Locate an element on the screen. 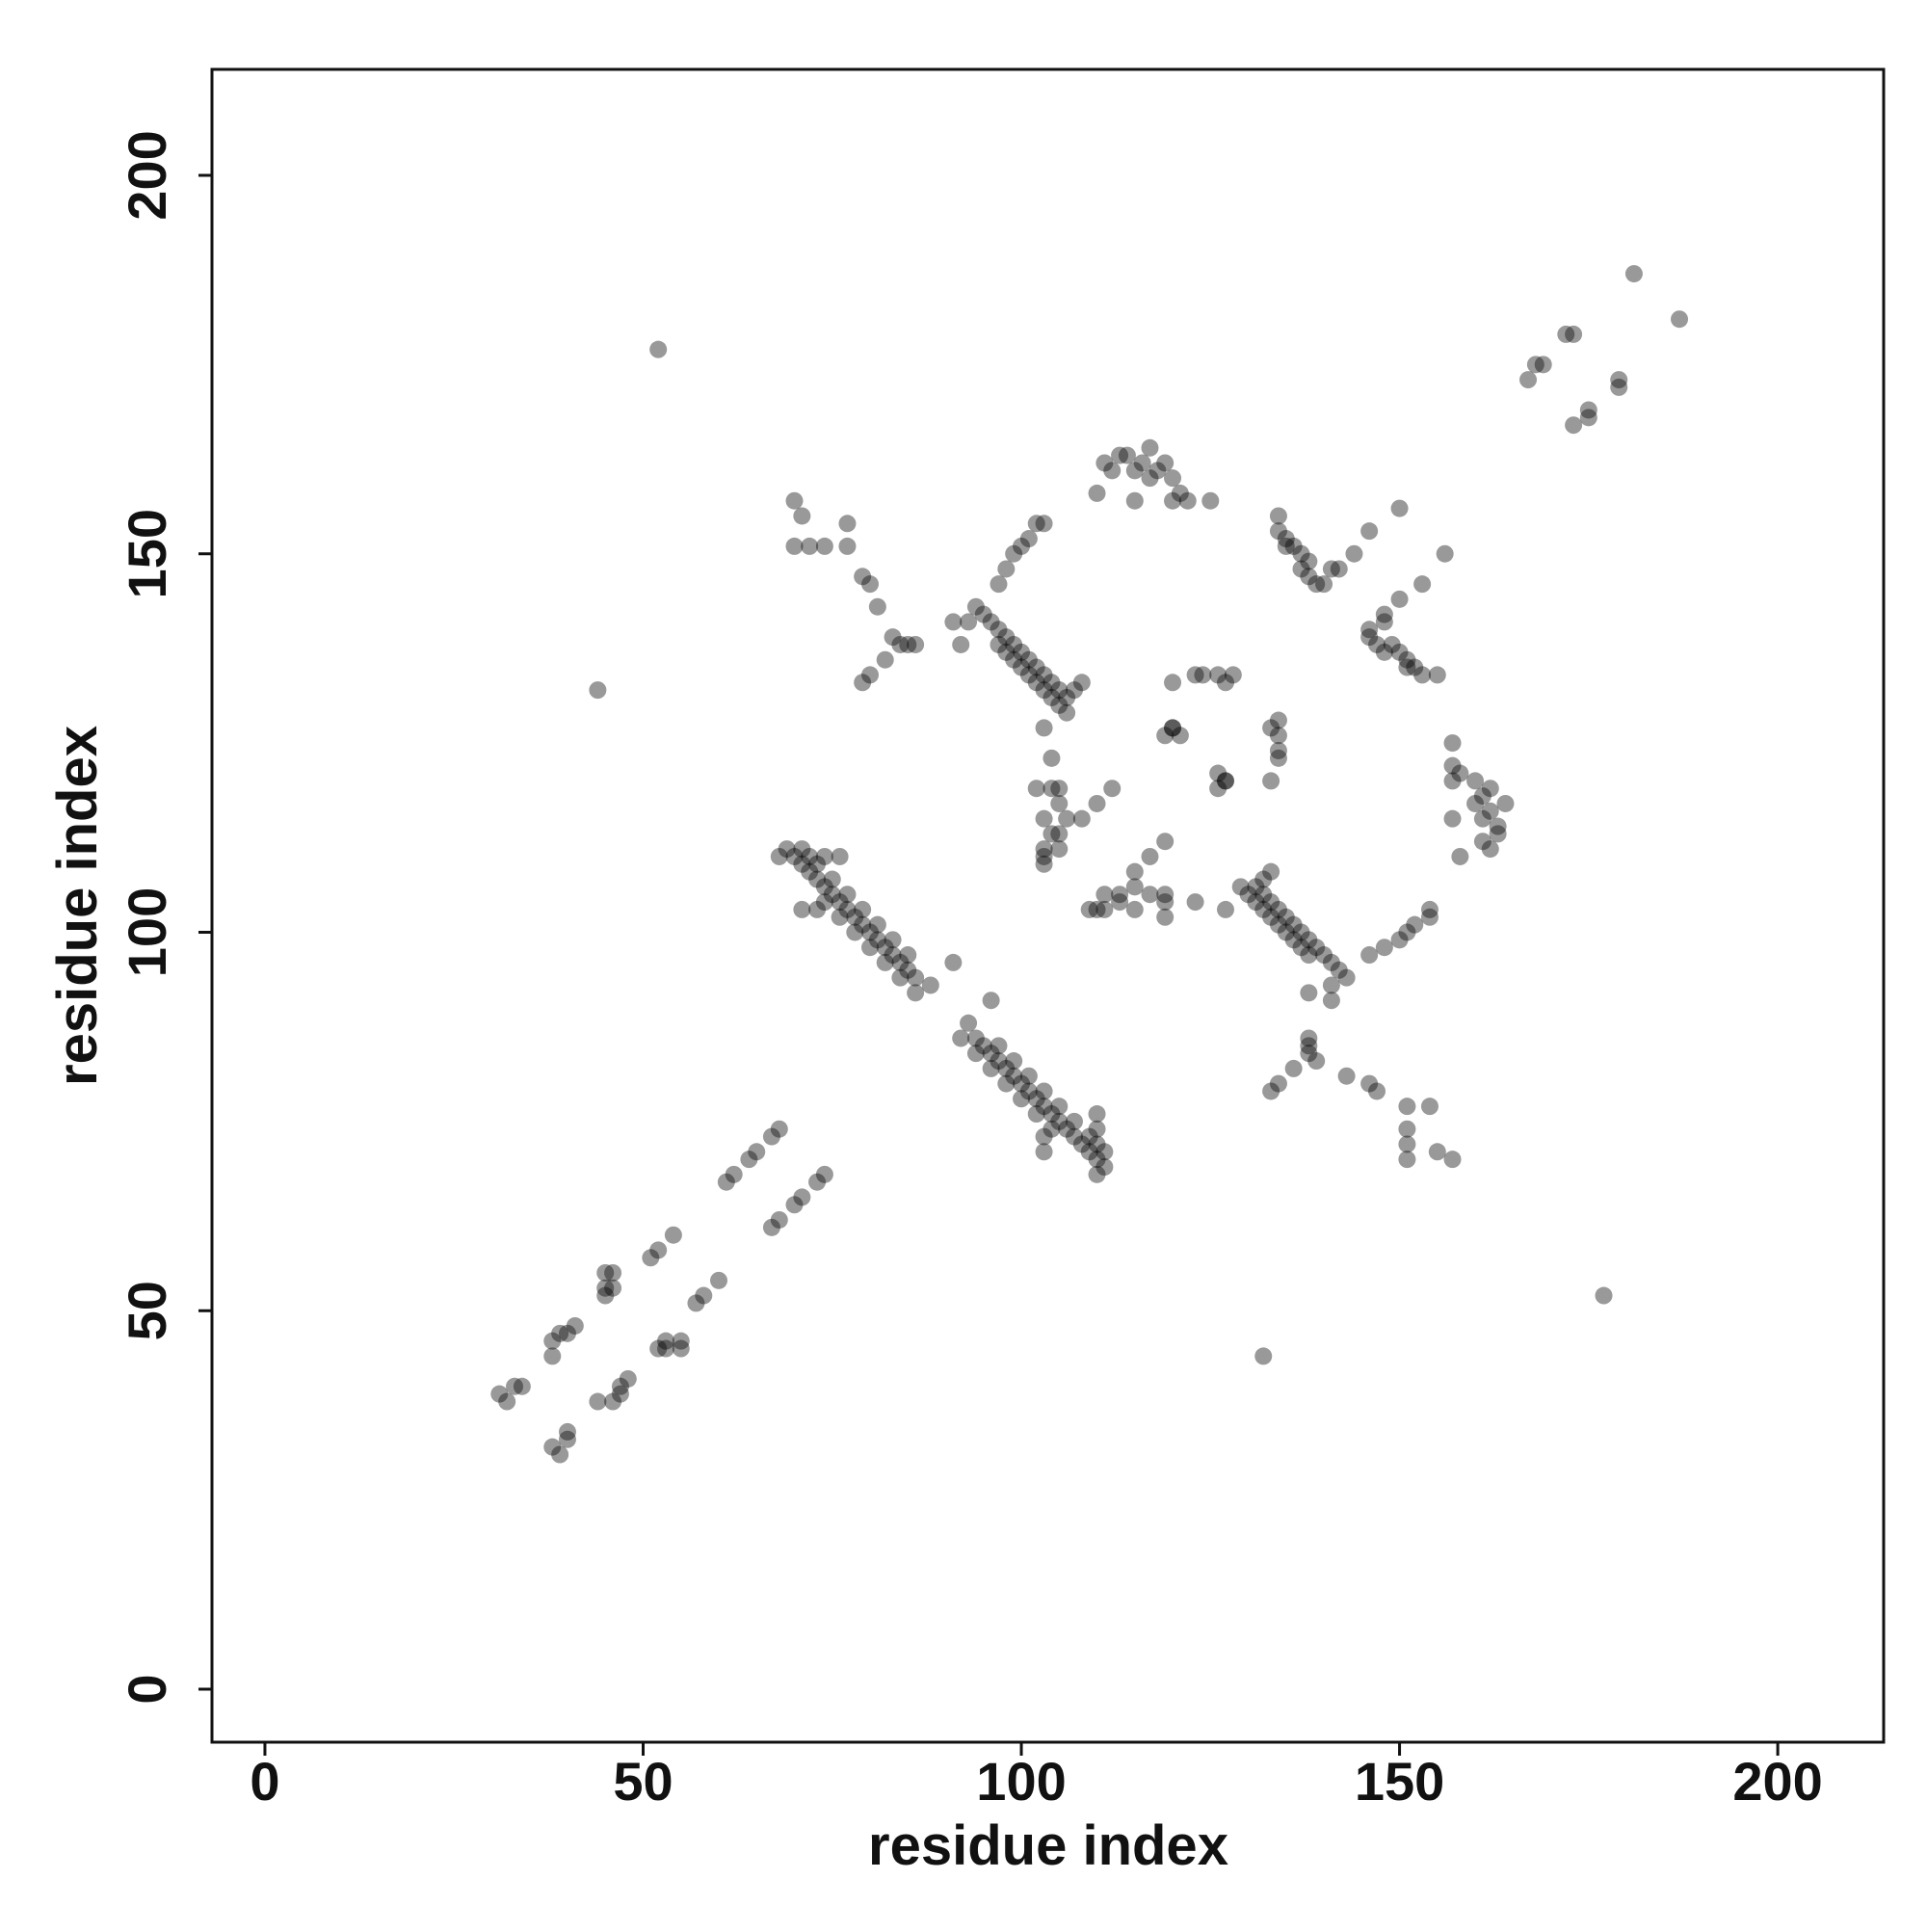 This screenshot has width=1927, height=1932. y-tick-label: 150 is located at coordinates (147, 553).